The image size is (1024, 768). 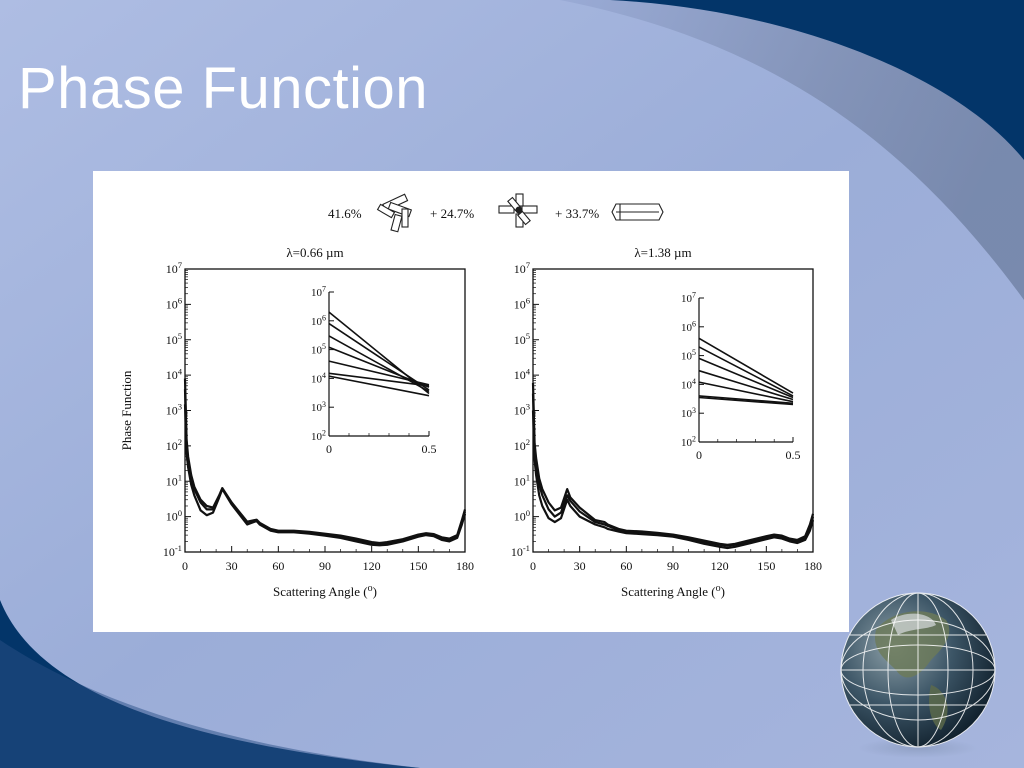 I want to click on hexagonal-column-icon, so click(x=637, y=212).